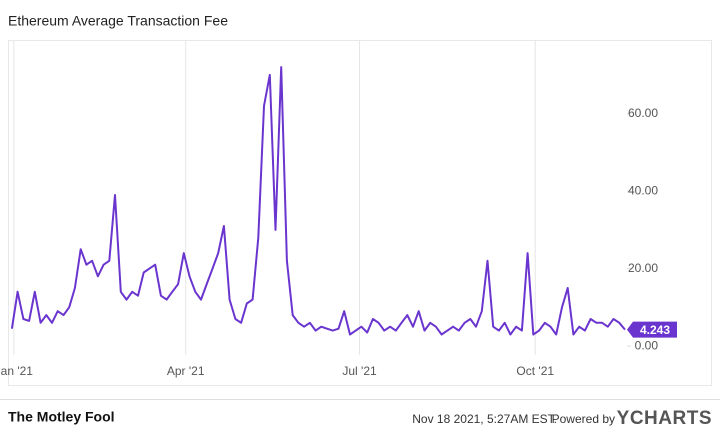  I want to click on brand: The Motley Fool, so click(61, 417).